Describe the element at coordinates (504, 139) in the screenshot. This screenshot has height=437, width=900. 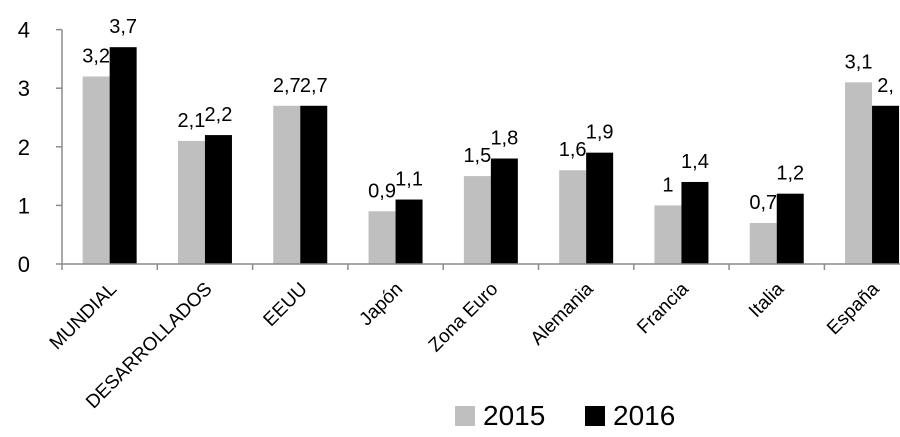
I see `data-label-2016: 1,8` at that location.